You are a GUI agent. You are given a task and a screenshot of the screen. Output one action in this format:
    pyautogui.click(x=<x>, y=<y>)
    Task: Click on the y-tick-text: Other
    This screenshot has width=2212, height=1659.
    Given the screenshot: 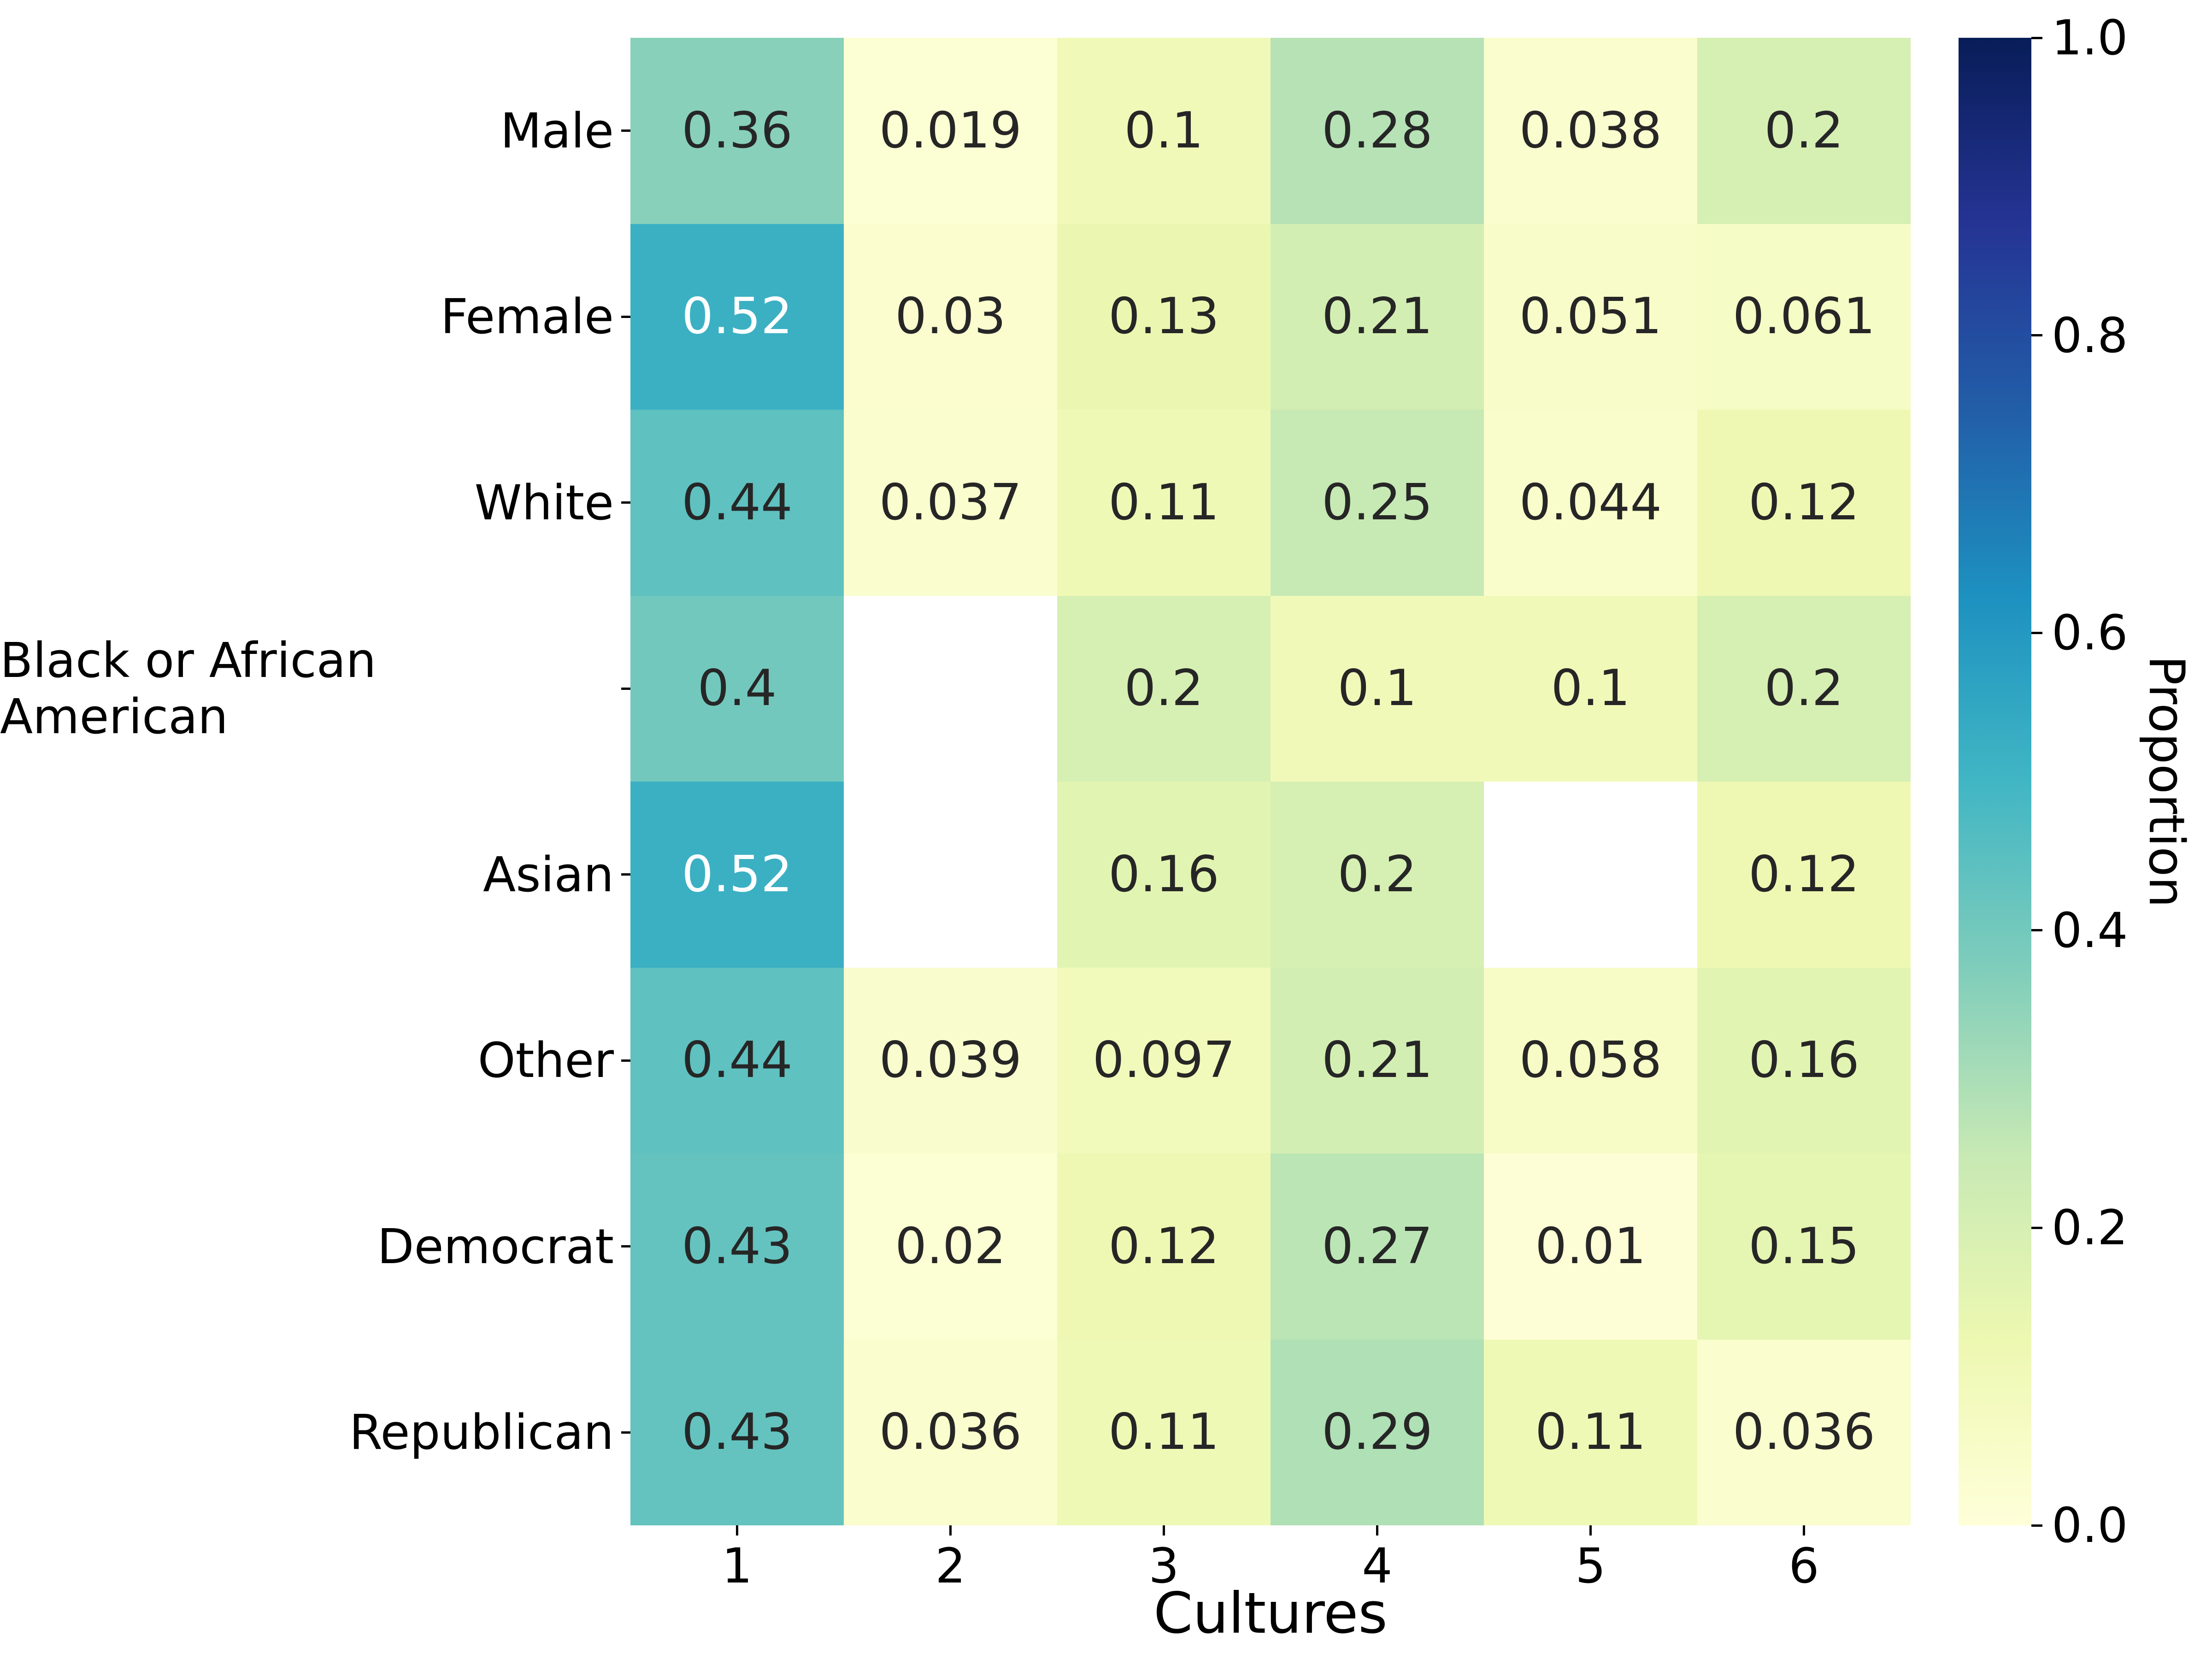 What is the action you would take?
    pyautogui.click(x=545, y=1060)
    